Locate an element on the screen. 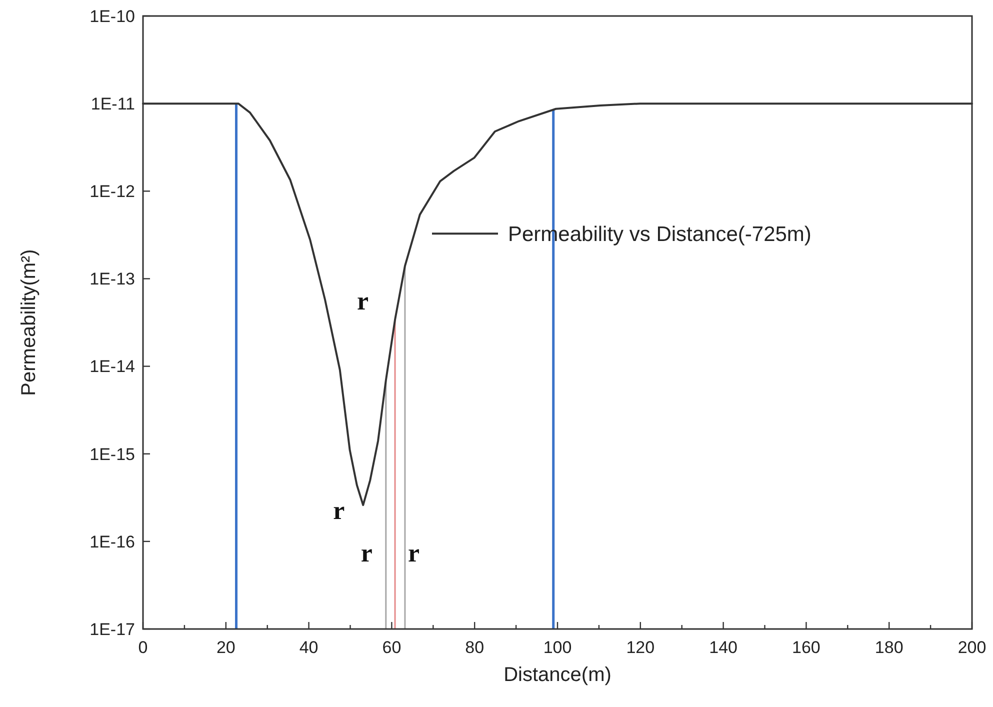 The height and width of the screenshot is (707, 993). y-tick-label: 1E-16 is located at coordinates (112, 542).